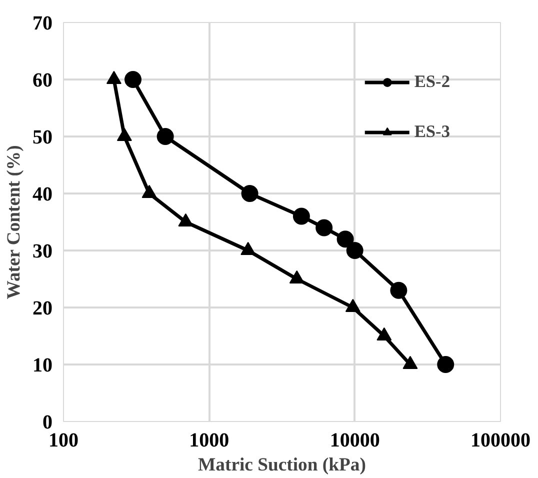 The width and height of the screenshot is (538, 478). Describe the element at coordinates (209, 441) in the screenshot. I see `x-tick-label: 1000` at that location.